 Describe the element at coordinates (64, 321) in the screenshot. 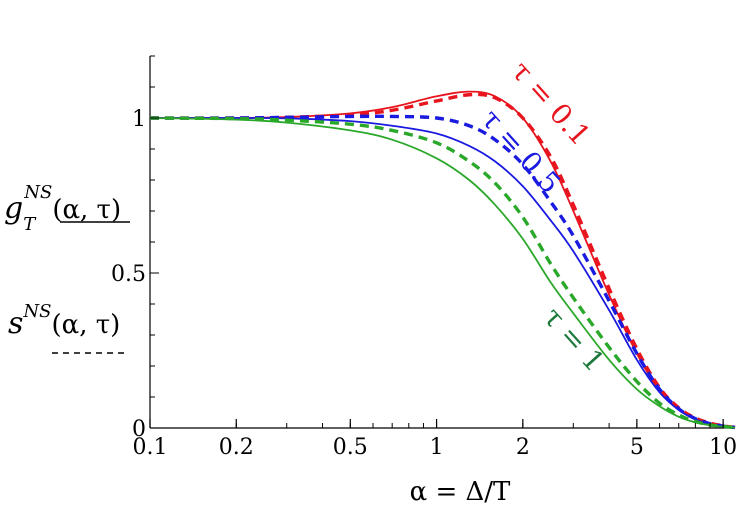

I see `legend-dashed-label: sNS(α, τ)` at that location.